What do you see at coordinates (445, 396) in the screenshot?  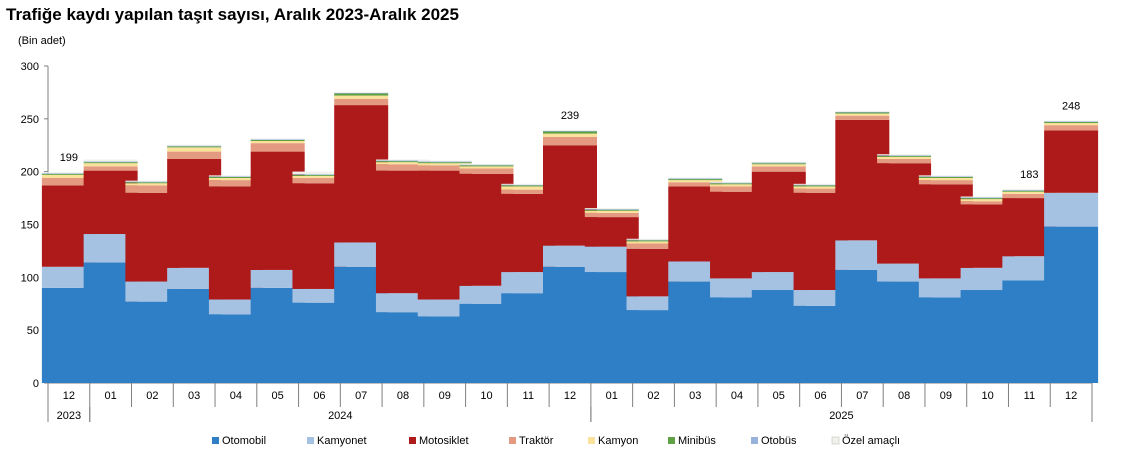 I see `x-tick-label: 09` at bounding box center [445, 396].